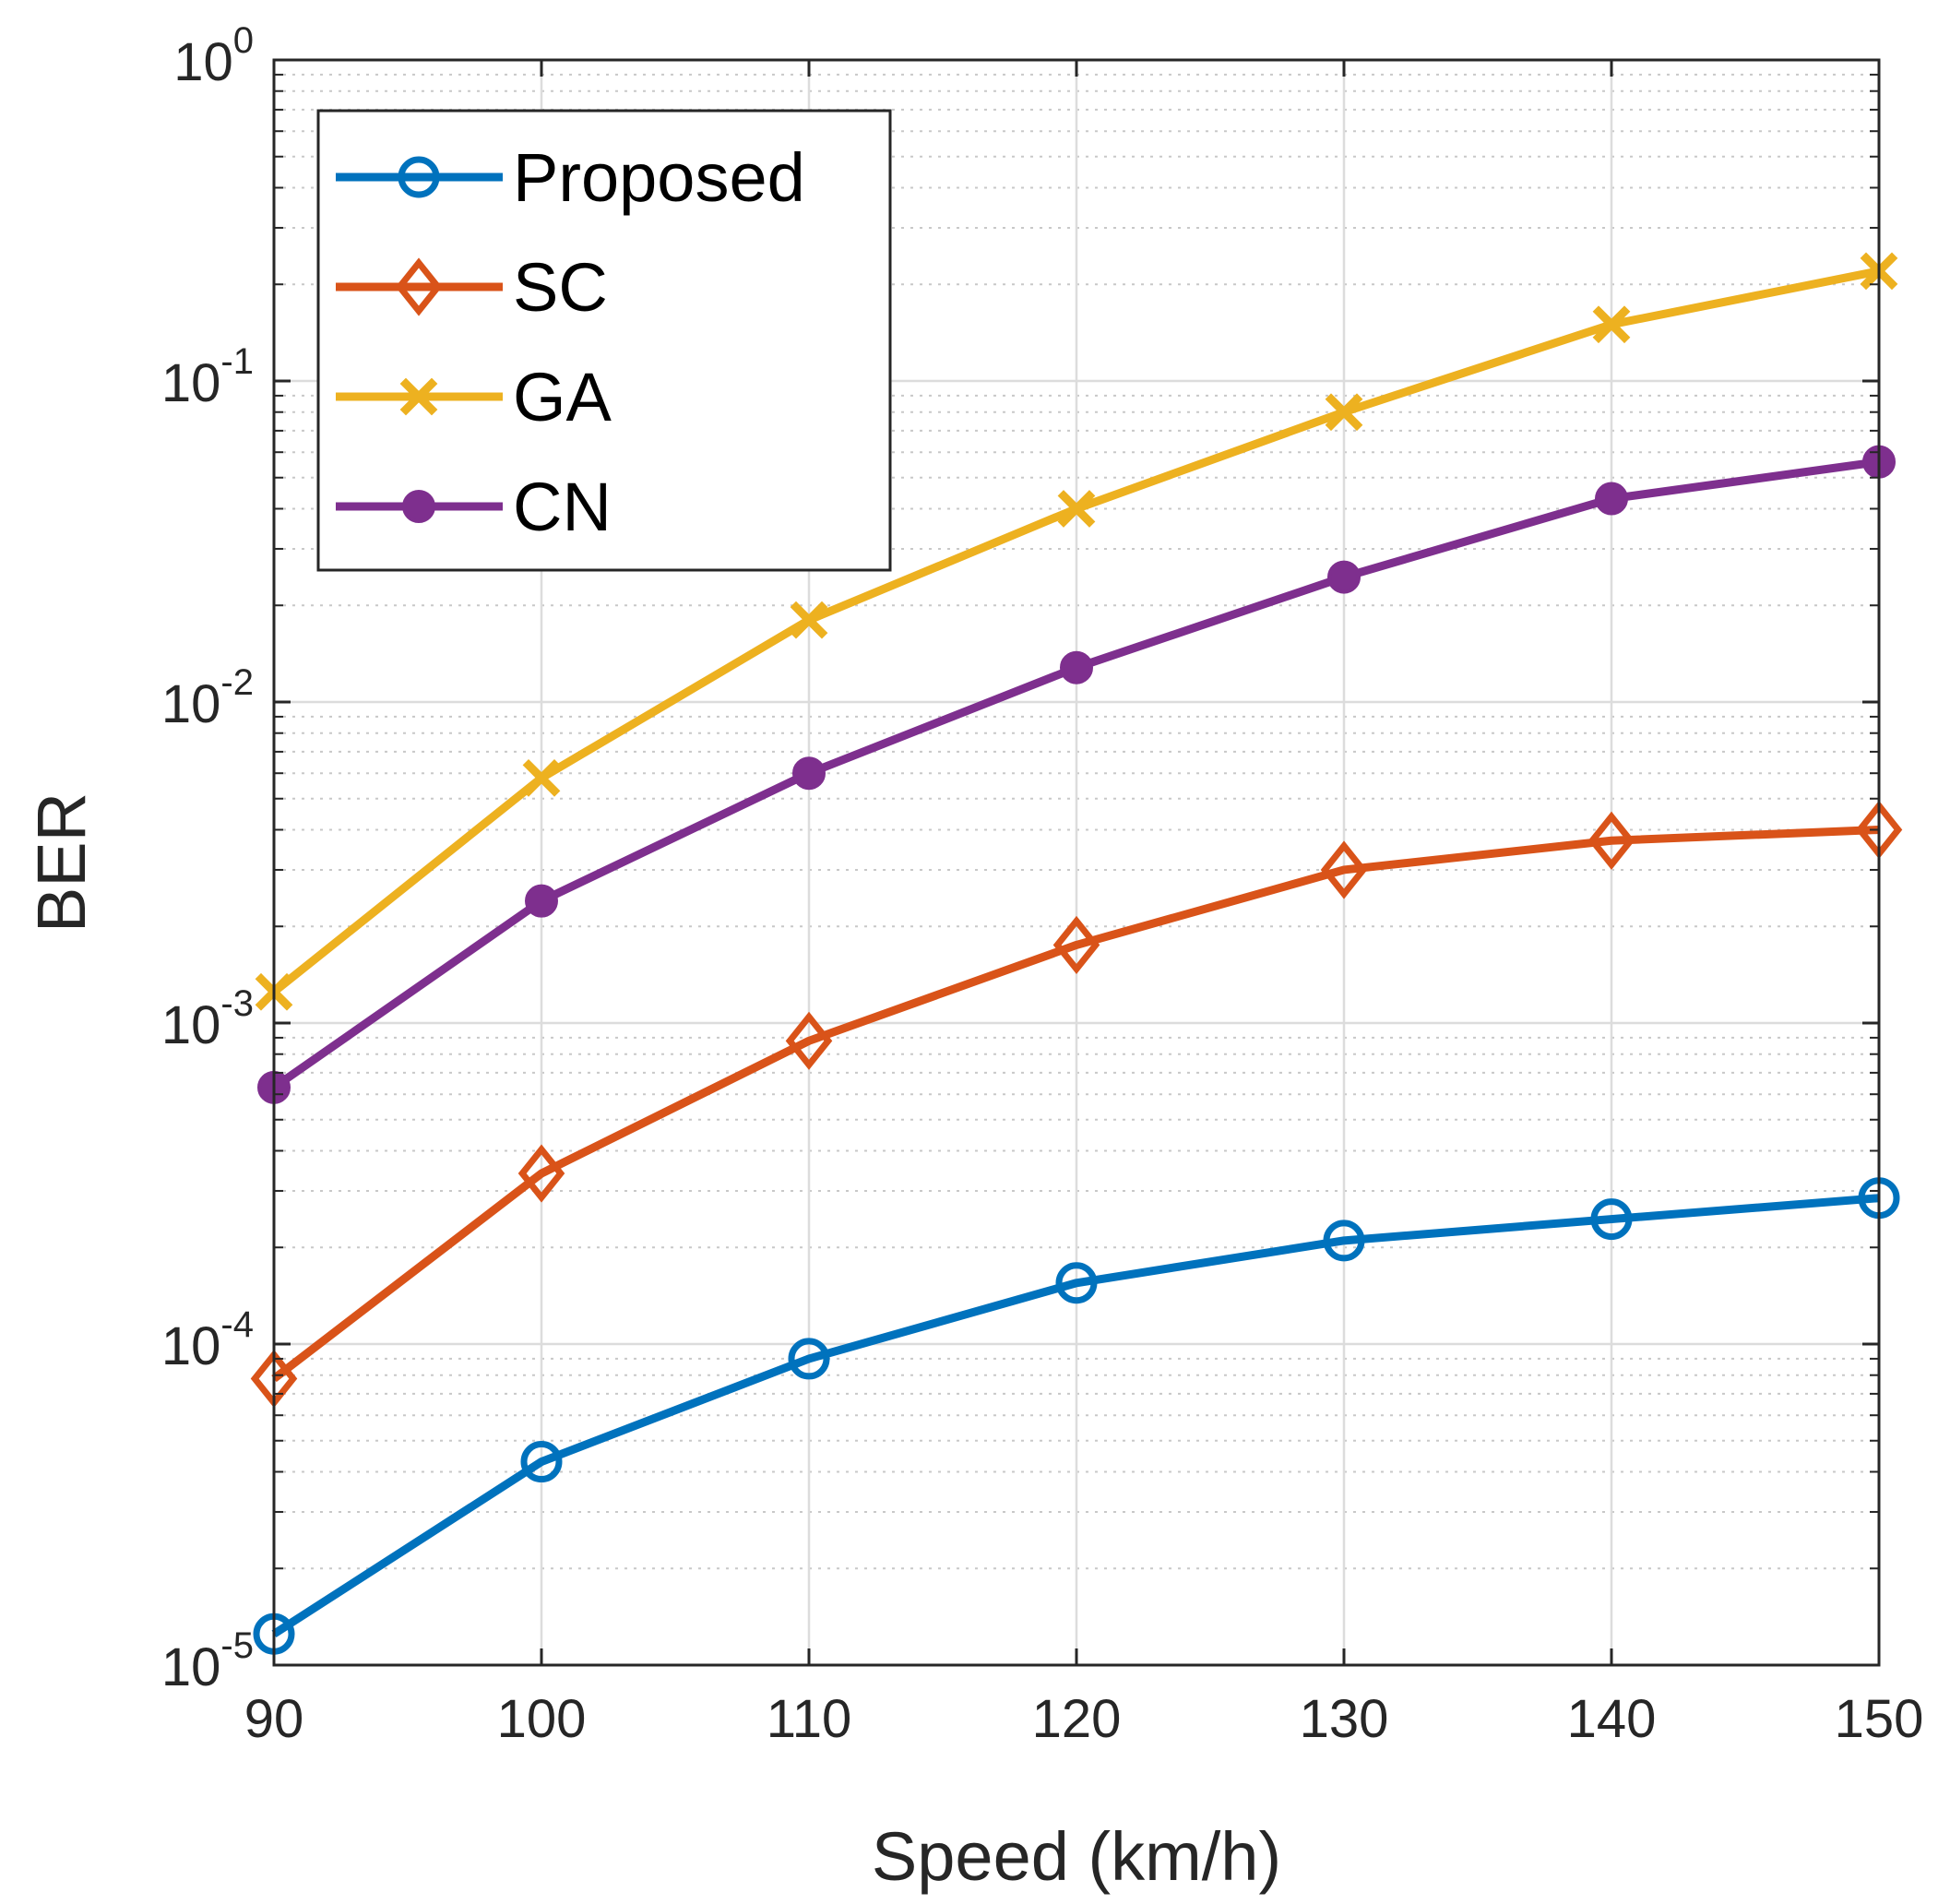 This screenshot has width=1950, height=1904. I want to click on y-tick-label: 10⁻², so click(207, 698).